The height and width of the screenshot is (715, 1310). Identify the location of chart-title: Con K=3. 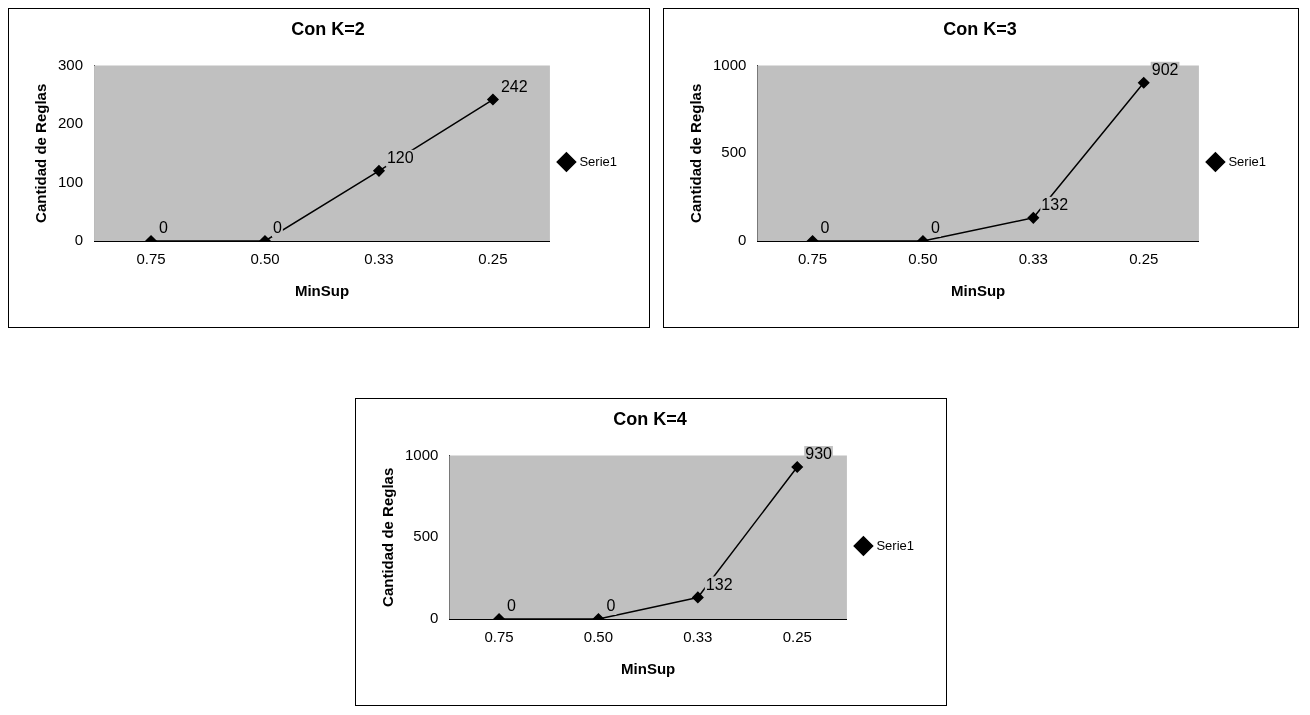
(980, 28).